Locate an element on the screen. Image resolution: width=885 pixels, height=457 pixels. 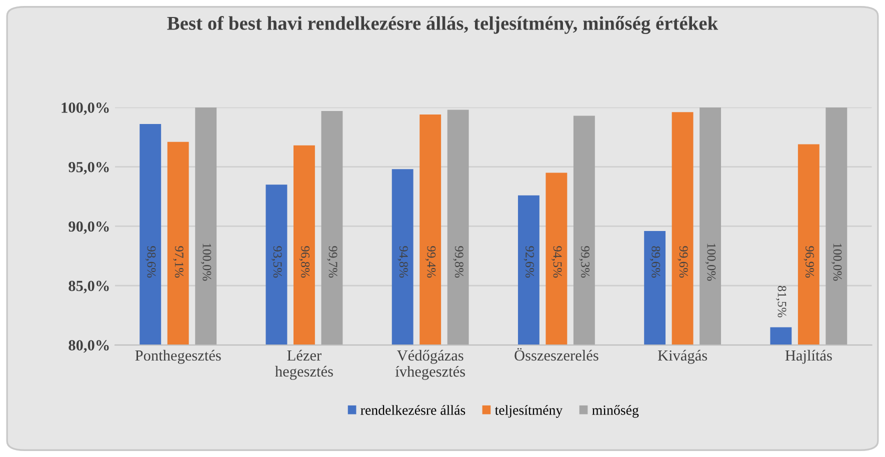
x-tick-label: Lézer hegesztés is located at coordinates (304, 365).